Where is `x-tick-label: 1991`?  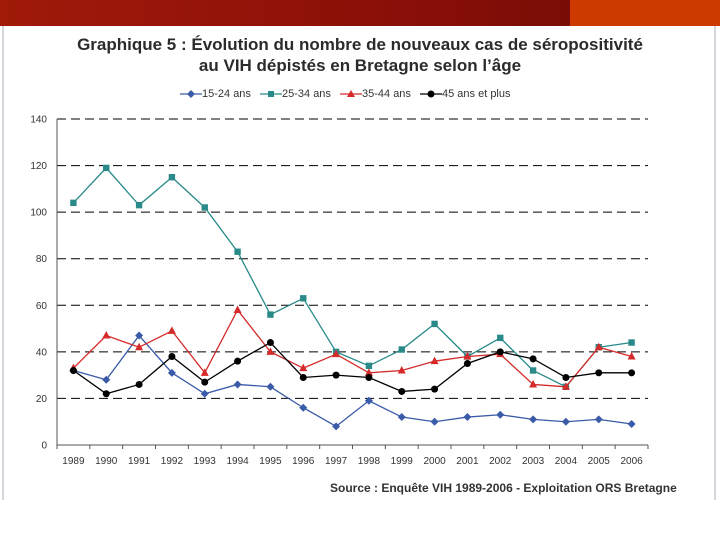
x-tick-label: 1991 is located at coordinates (139, 461).